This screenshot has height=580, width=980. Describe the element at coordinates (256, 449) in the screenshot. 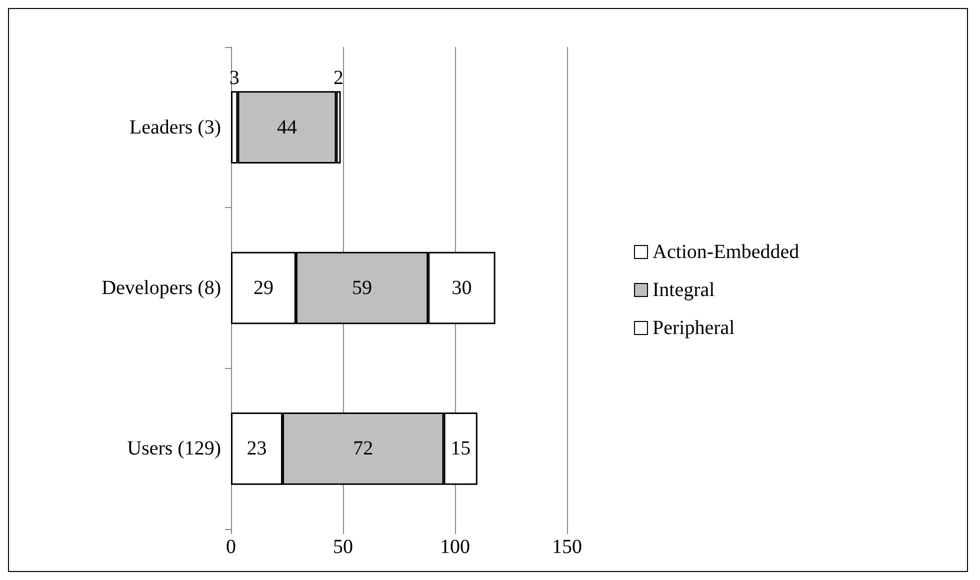

I see `data-label: 23` at that location.